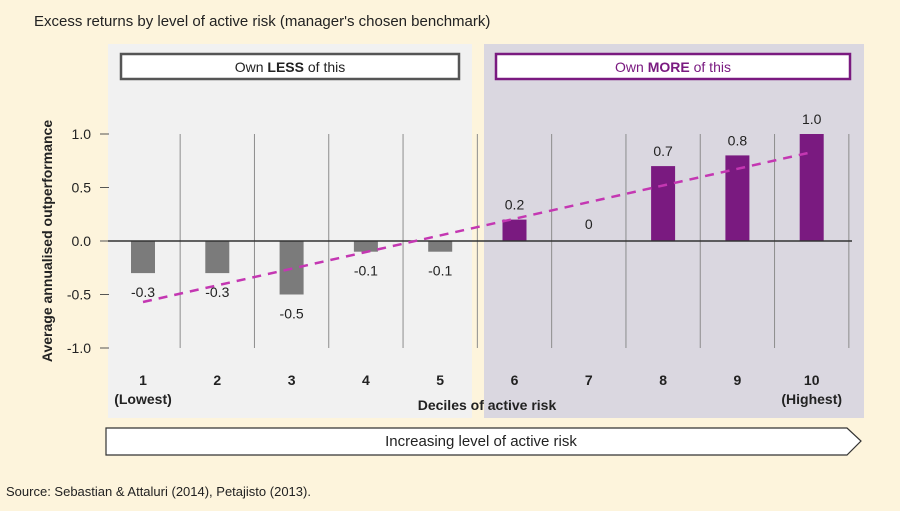  Describe the element at coordinates (663, 151) in the screenshot. I see `data-label: 0.7` at that location.